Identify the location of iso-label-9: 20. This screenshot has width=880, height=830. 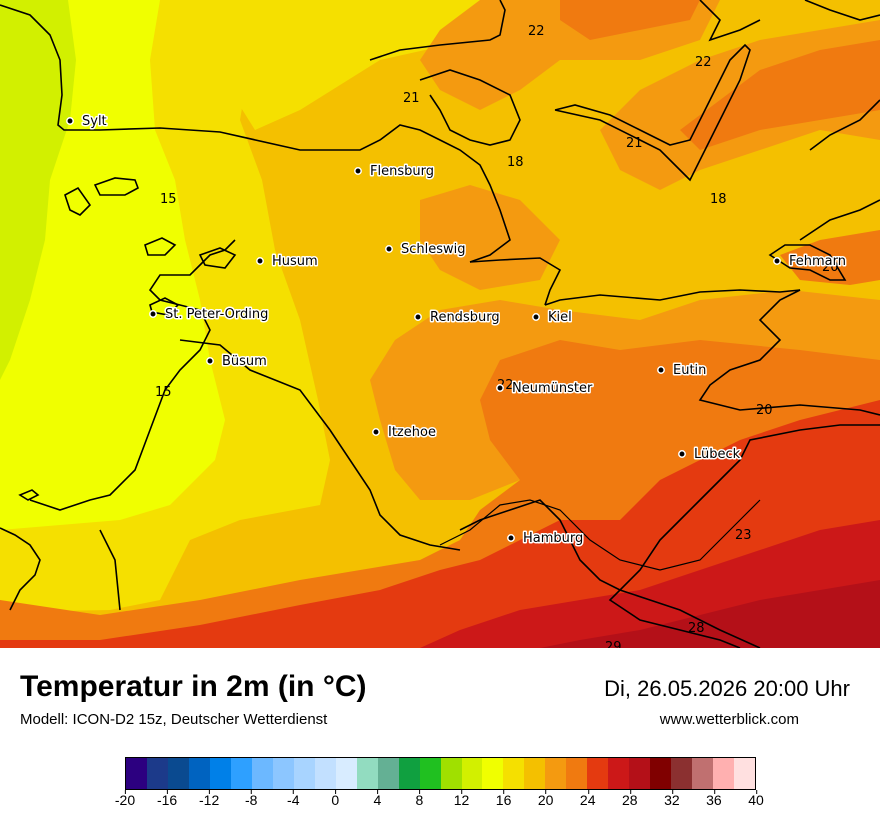
(830, 267).